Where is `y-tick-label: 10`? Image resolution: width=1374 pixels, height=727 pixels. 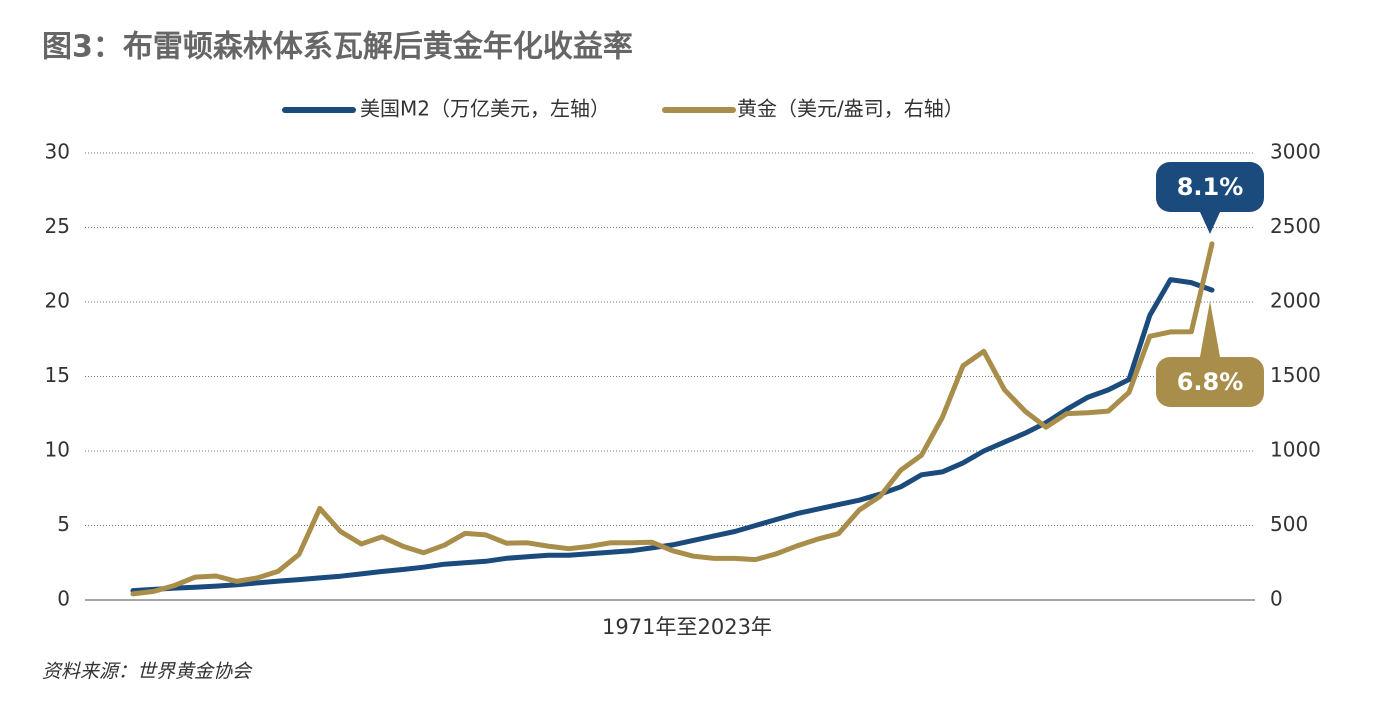
y-tick-label: 10 is located at coordinates (57, 450).